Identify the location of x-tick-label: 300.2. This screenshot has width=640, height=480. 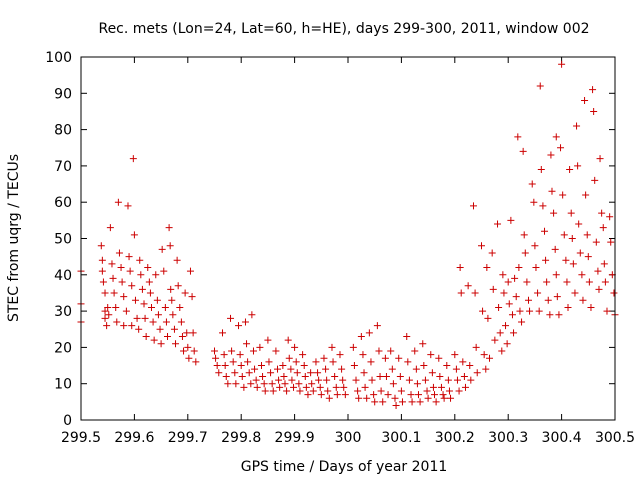
(455, 438).